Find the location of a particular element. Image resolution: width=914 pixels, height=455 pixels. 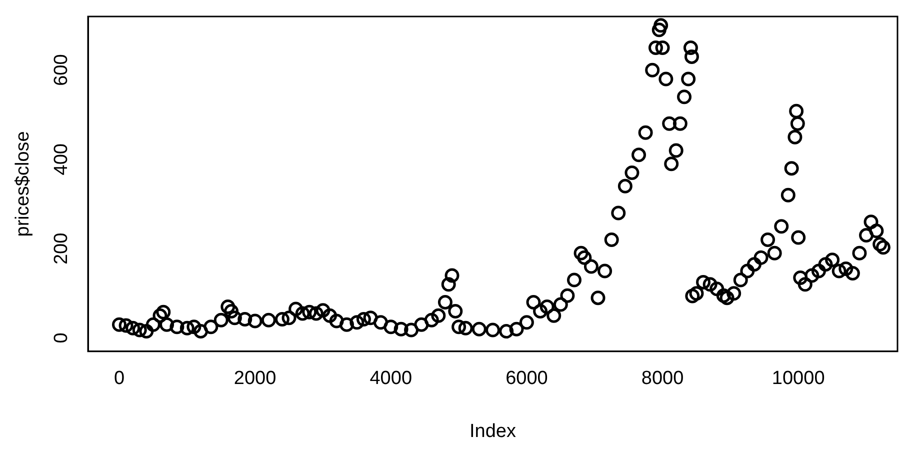

x-tick-label: 2000 is located at coordinates (255, 379).